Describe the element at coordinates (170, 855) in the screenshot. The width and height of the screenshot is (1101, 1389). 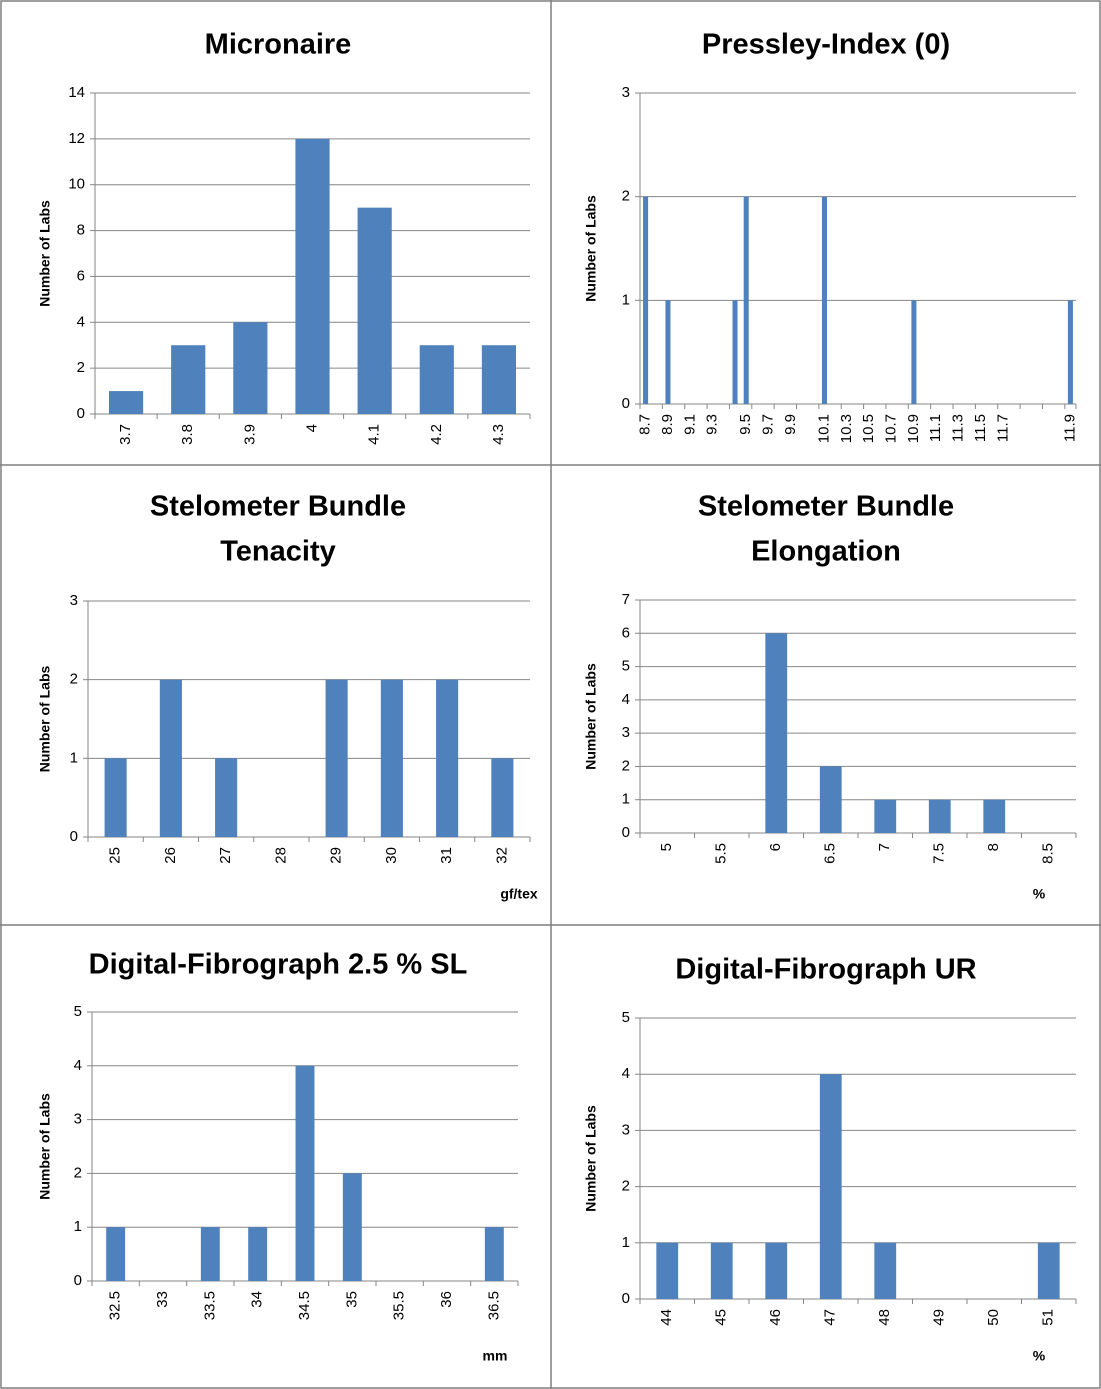
I see `x-tick-label: 26` at that location.